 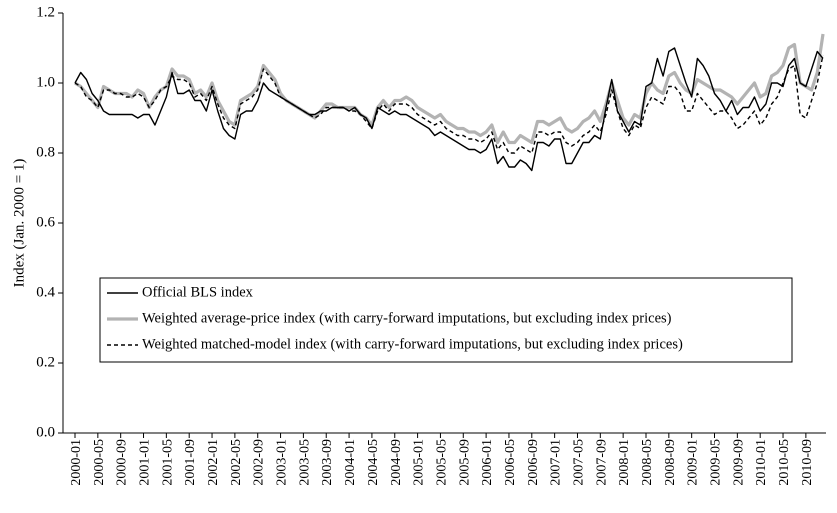 I want to click on x-tick-label: 2004-09, so click(x=396, y=462).